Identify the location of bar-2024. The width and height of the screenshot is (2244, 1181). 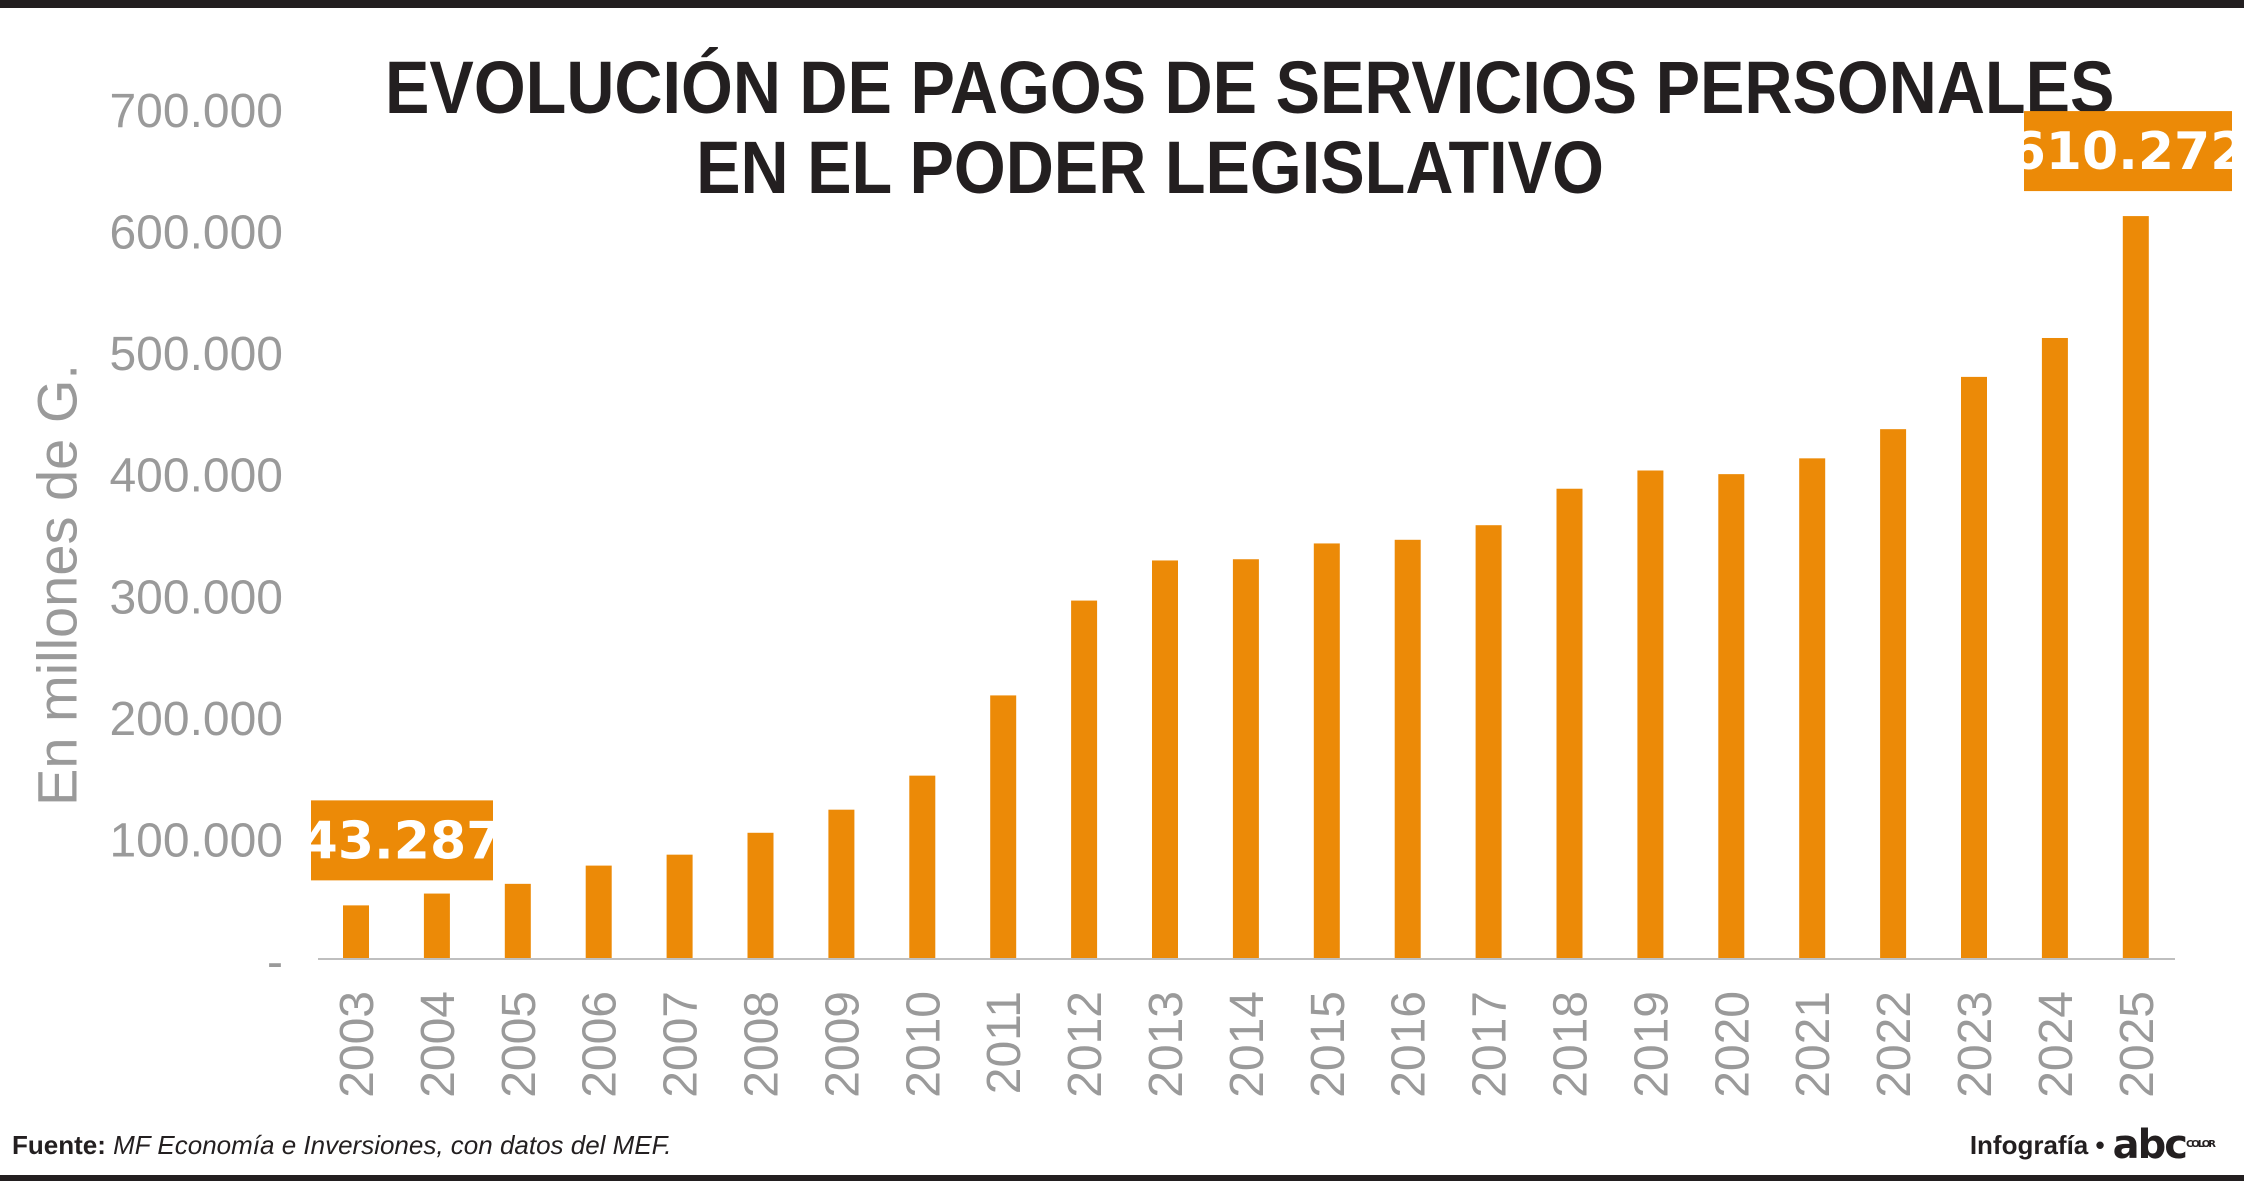
(2054, 647).